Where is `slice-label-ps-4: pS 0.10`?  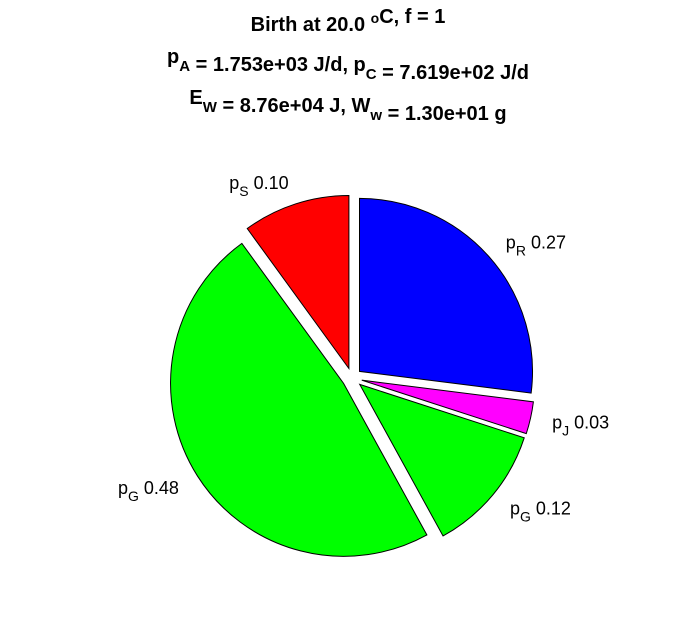 slice-label-ps-4: pS 0.10 is located at coordinates (258, 186).